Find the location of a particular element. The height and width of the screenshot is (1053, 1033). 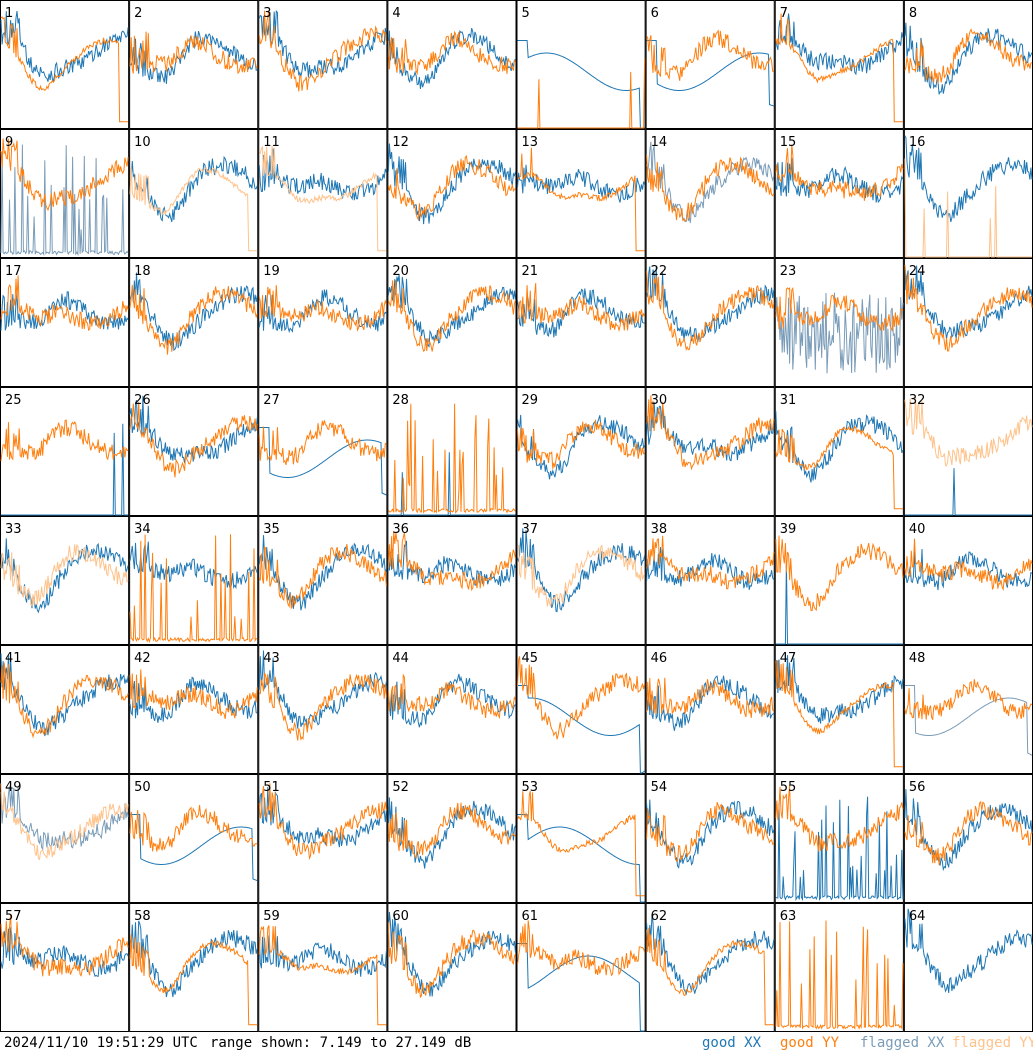

panel-label: 49 is located at coordinates (13, 787).